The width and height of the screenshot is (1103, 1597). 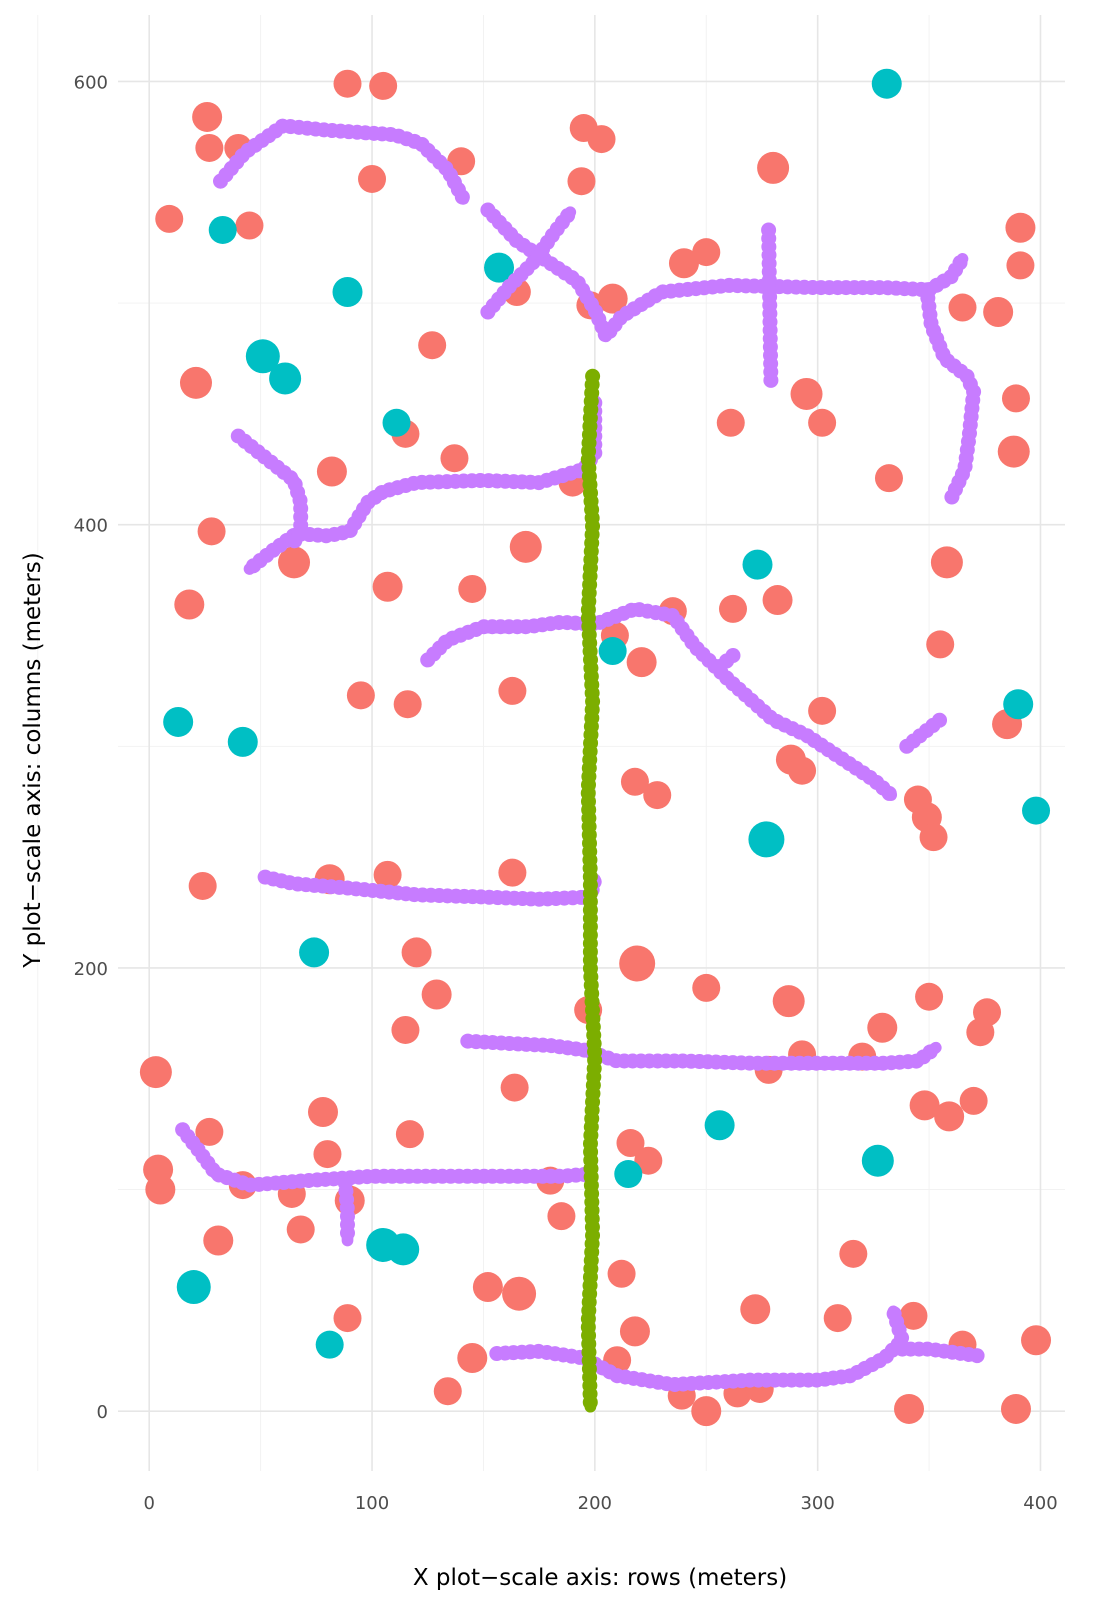 I want to click on x-tick-label: 400, so click(x=1040, y=1503).